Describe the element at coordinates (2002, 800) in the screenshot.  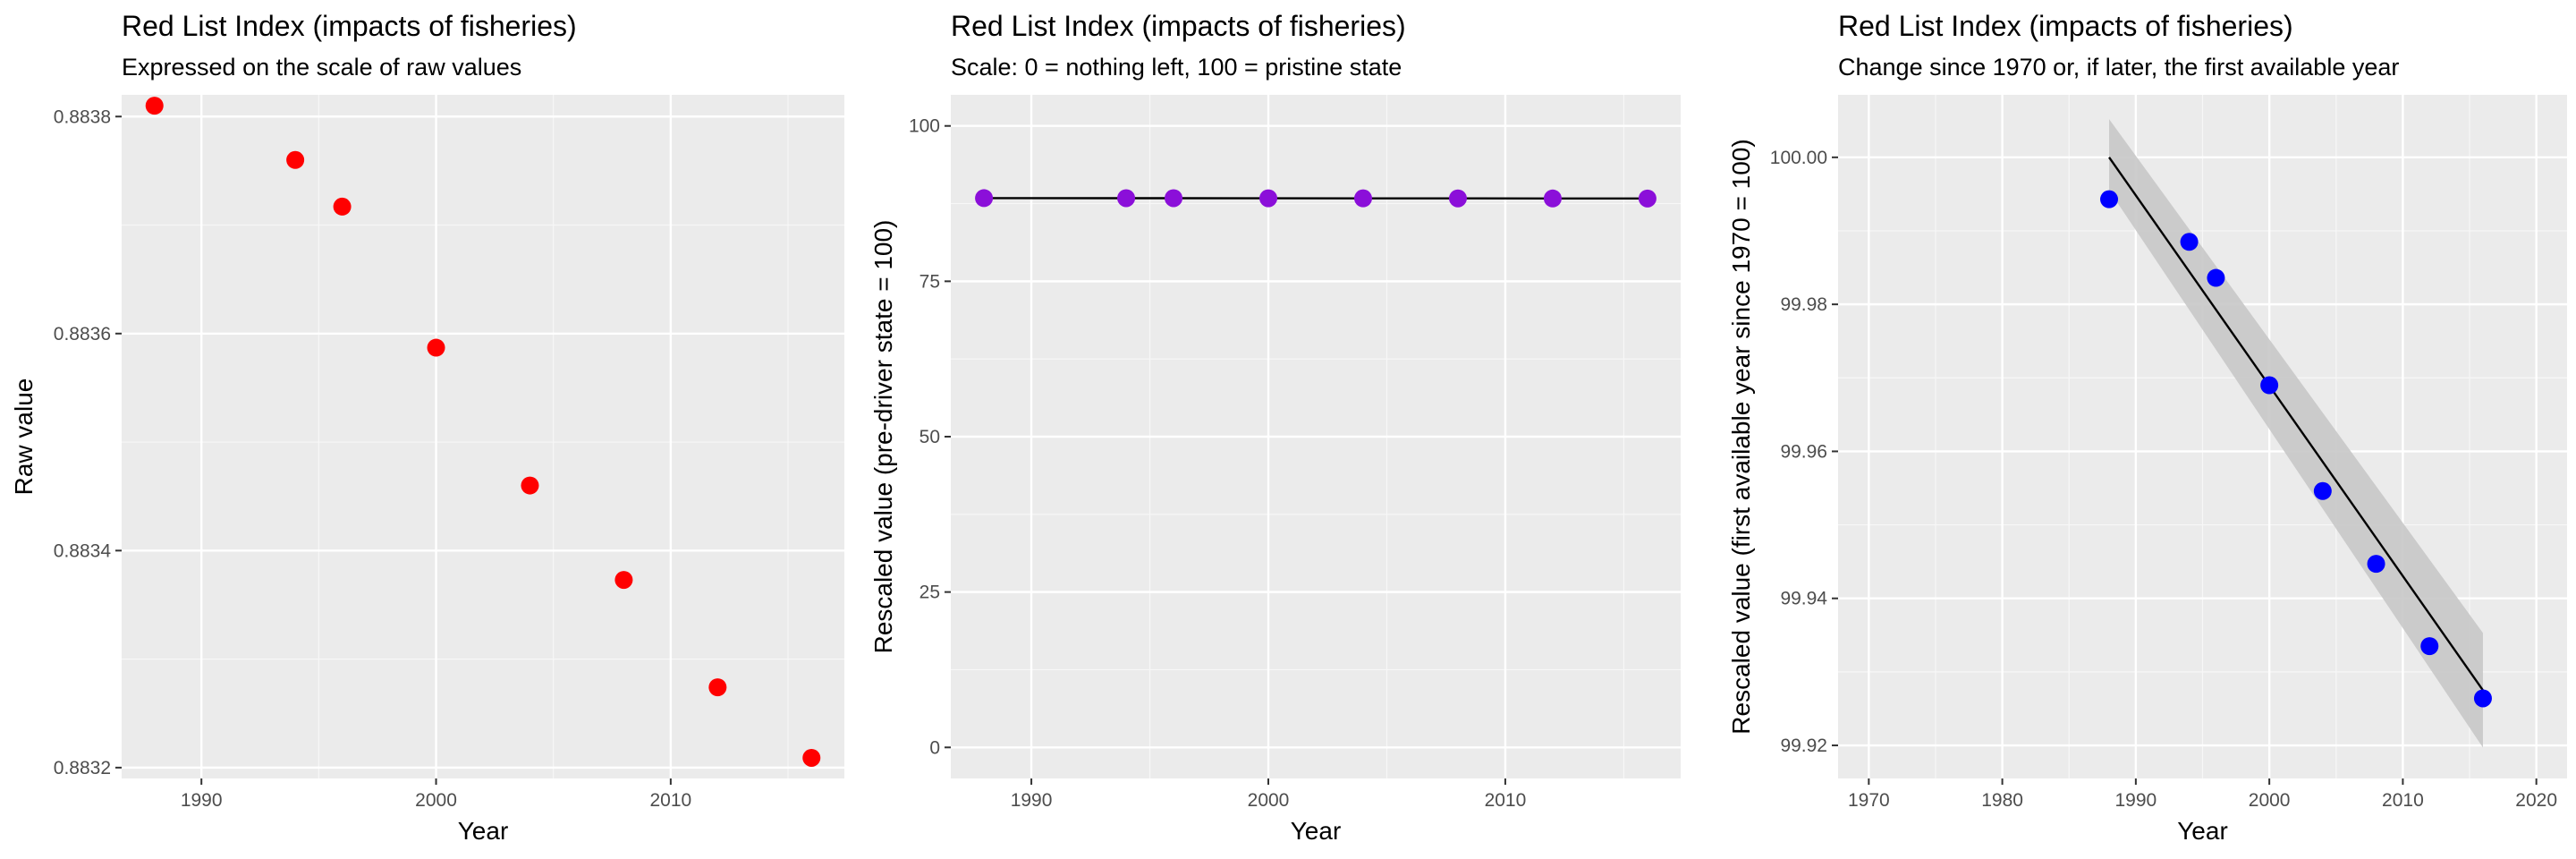
I see `x-tick-label: 1980` at that location.